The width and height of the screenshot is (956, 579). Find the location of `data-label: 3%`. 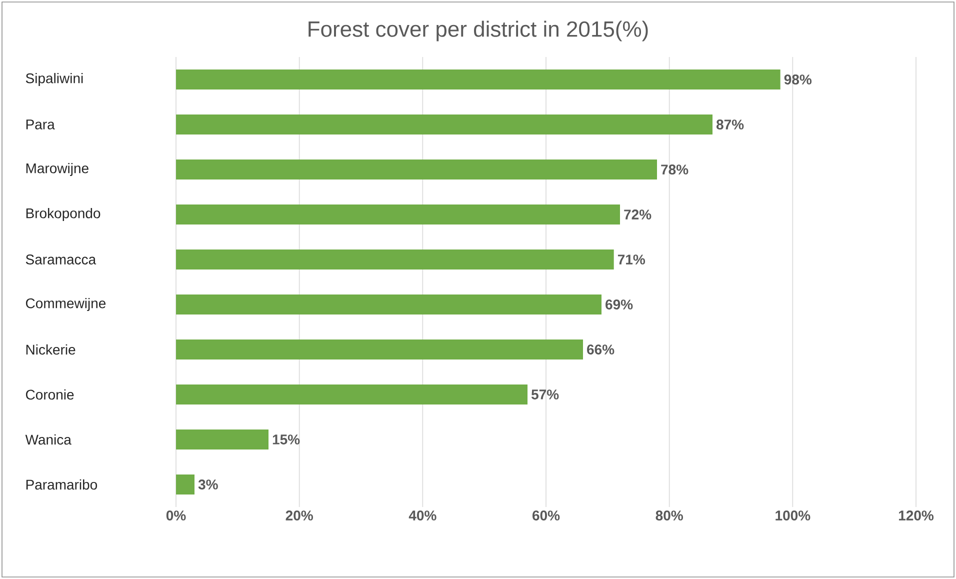

data-label: 3% is located at coordinates (208, 485).